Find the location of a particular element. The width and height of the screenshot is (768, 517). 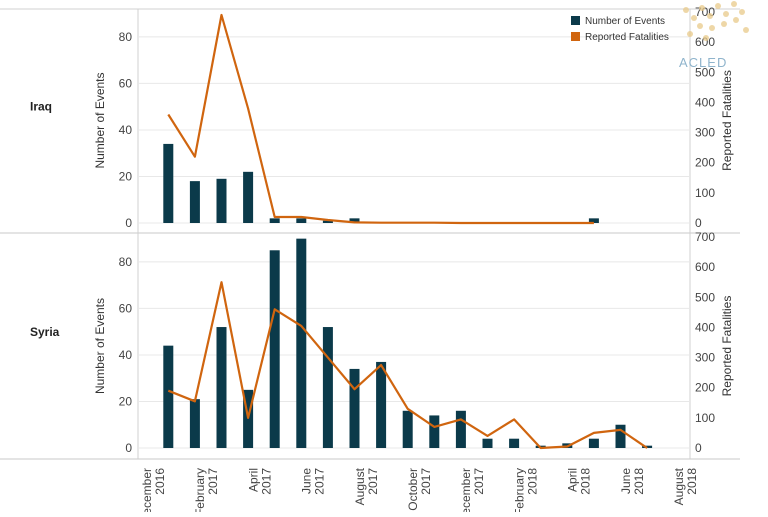

x-tick-label: December2016 is located at coordinates (153, 490).